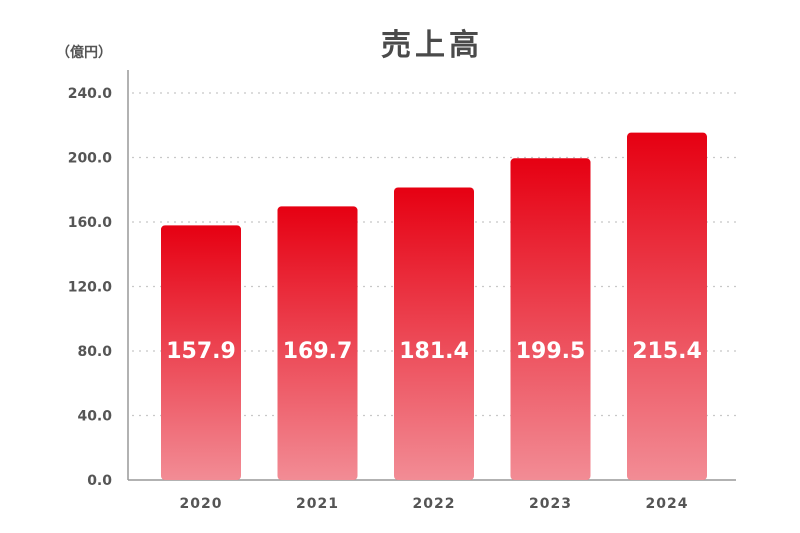 The height and width of the screenshot is (533, 800). I want to click on y-axis-unit-label: （億円）, so click(84, 52).